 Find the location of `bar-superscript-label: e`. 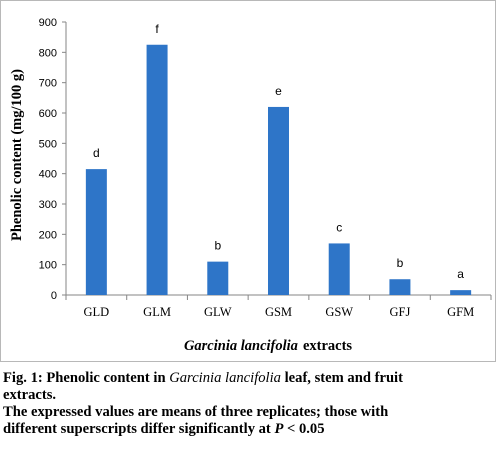

bar-superscript-label: e is located at coordinates (278, 91).